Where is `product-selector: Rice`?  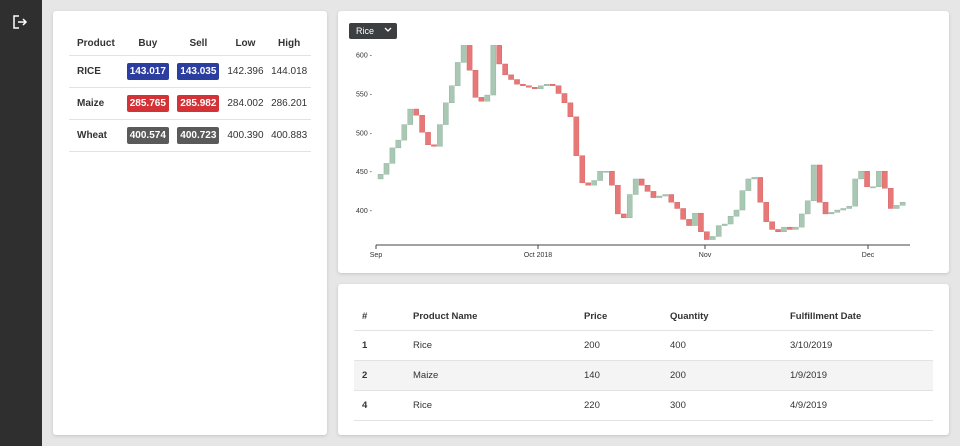 product-selector: Rice is located at coordinates (373, 31).